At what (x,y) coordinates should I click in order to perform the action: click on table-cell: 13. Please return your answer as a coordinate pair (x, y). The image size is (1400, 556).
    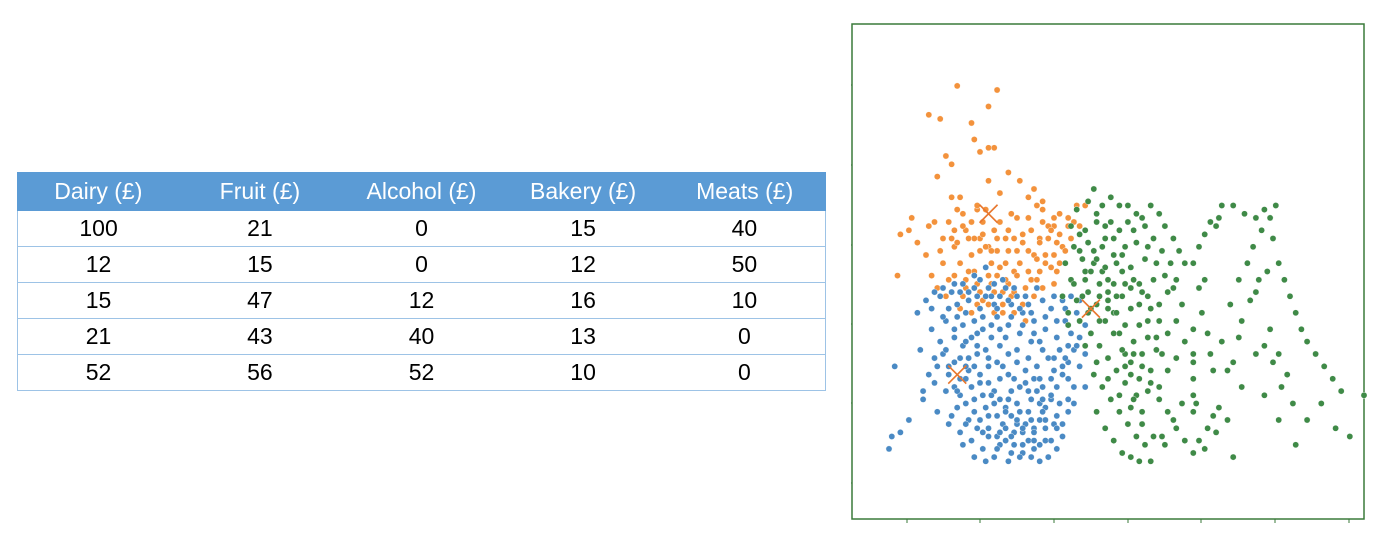
    Looking at the image, I should click on (583, 336).